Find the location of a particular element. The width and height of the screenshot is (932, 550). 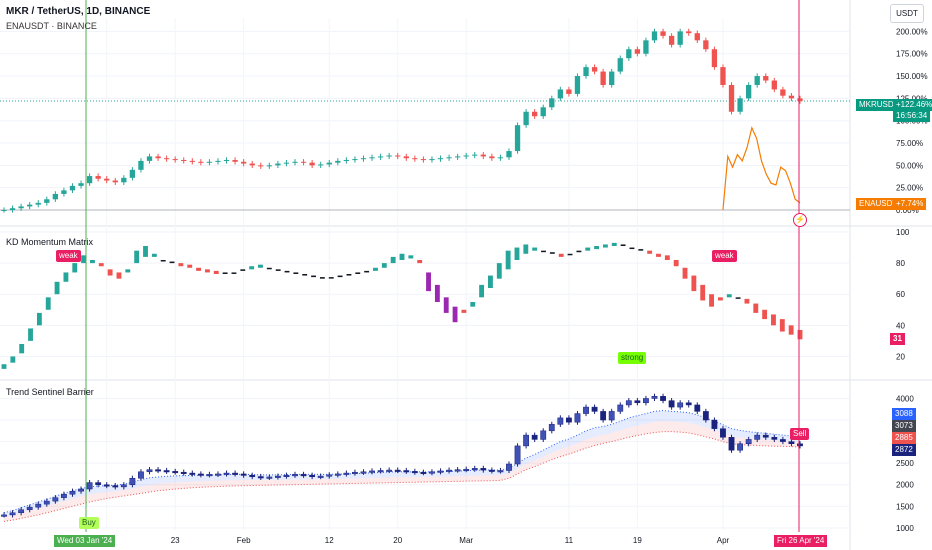

x-tick-label: 12 is located at coordinates (329, 540).